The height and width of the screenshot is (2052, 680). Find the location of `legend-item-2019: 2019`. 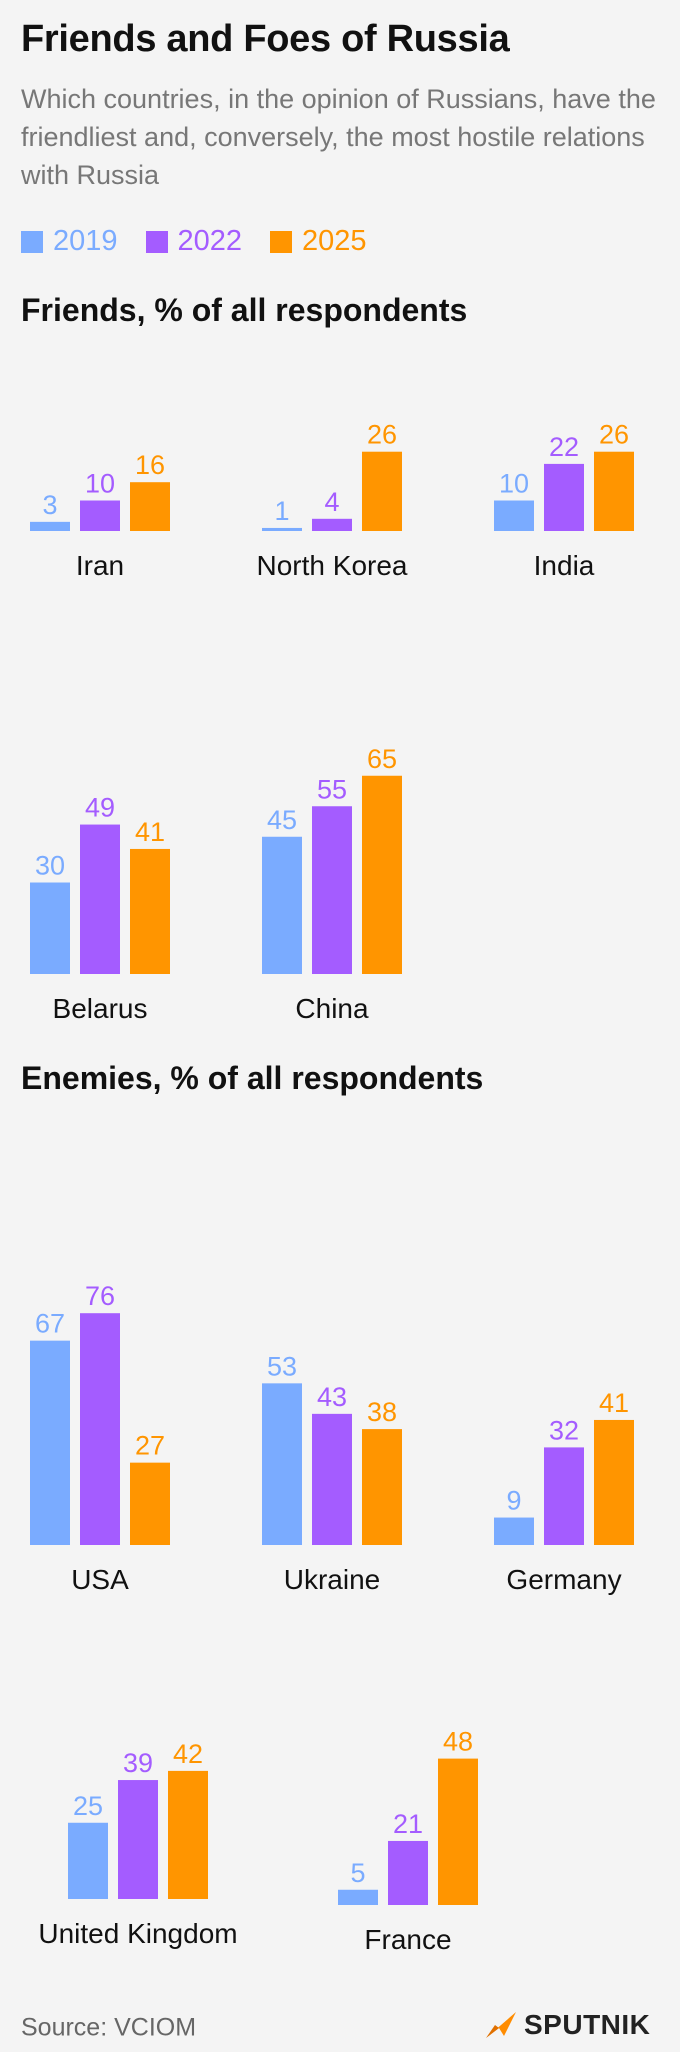

legend-item-2019: 2019 is located at coordinates (69, 241).